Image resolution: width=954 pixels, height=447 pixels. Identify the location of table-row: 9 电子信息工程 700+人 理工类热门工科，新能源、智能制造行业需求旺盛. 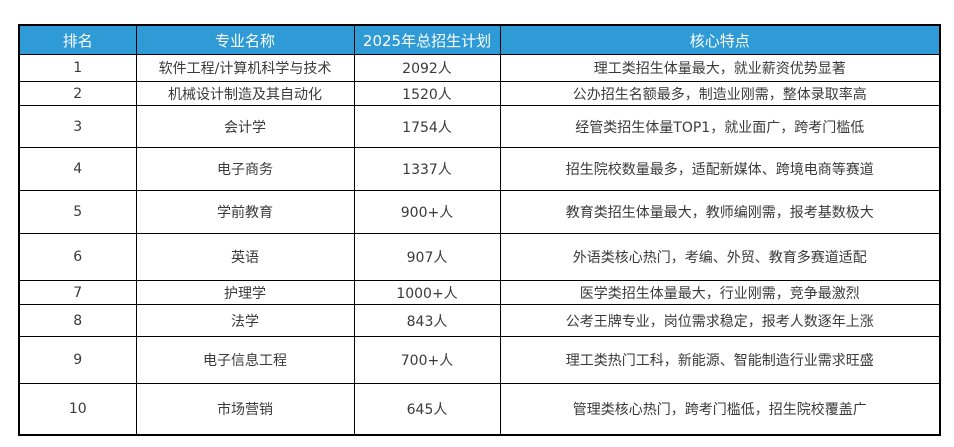
(479, 360).